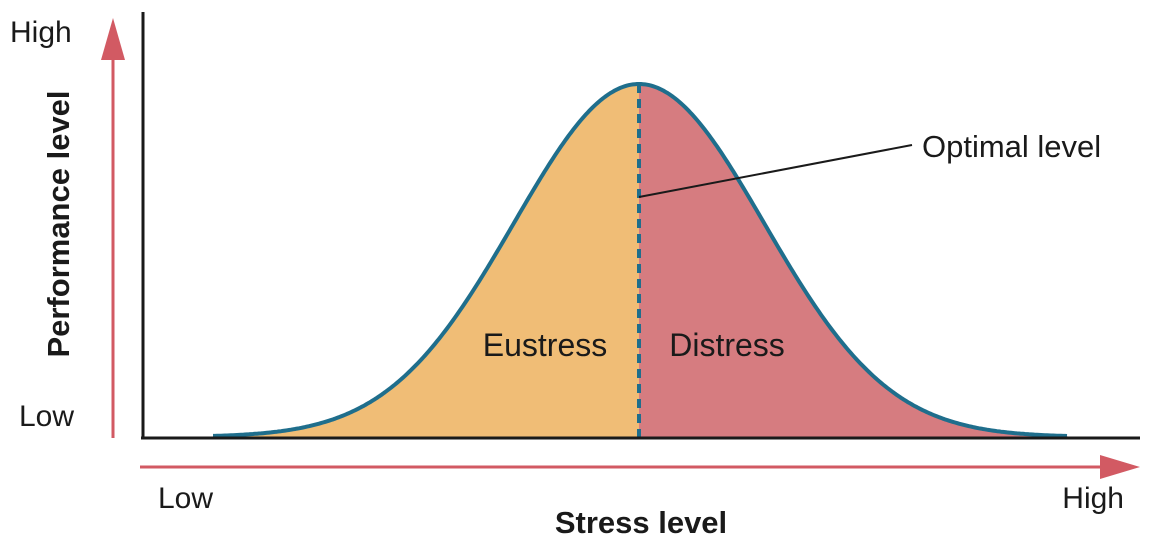  I want to click on x-direction-arrow, so click(640, 467).